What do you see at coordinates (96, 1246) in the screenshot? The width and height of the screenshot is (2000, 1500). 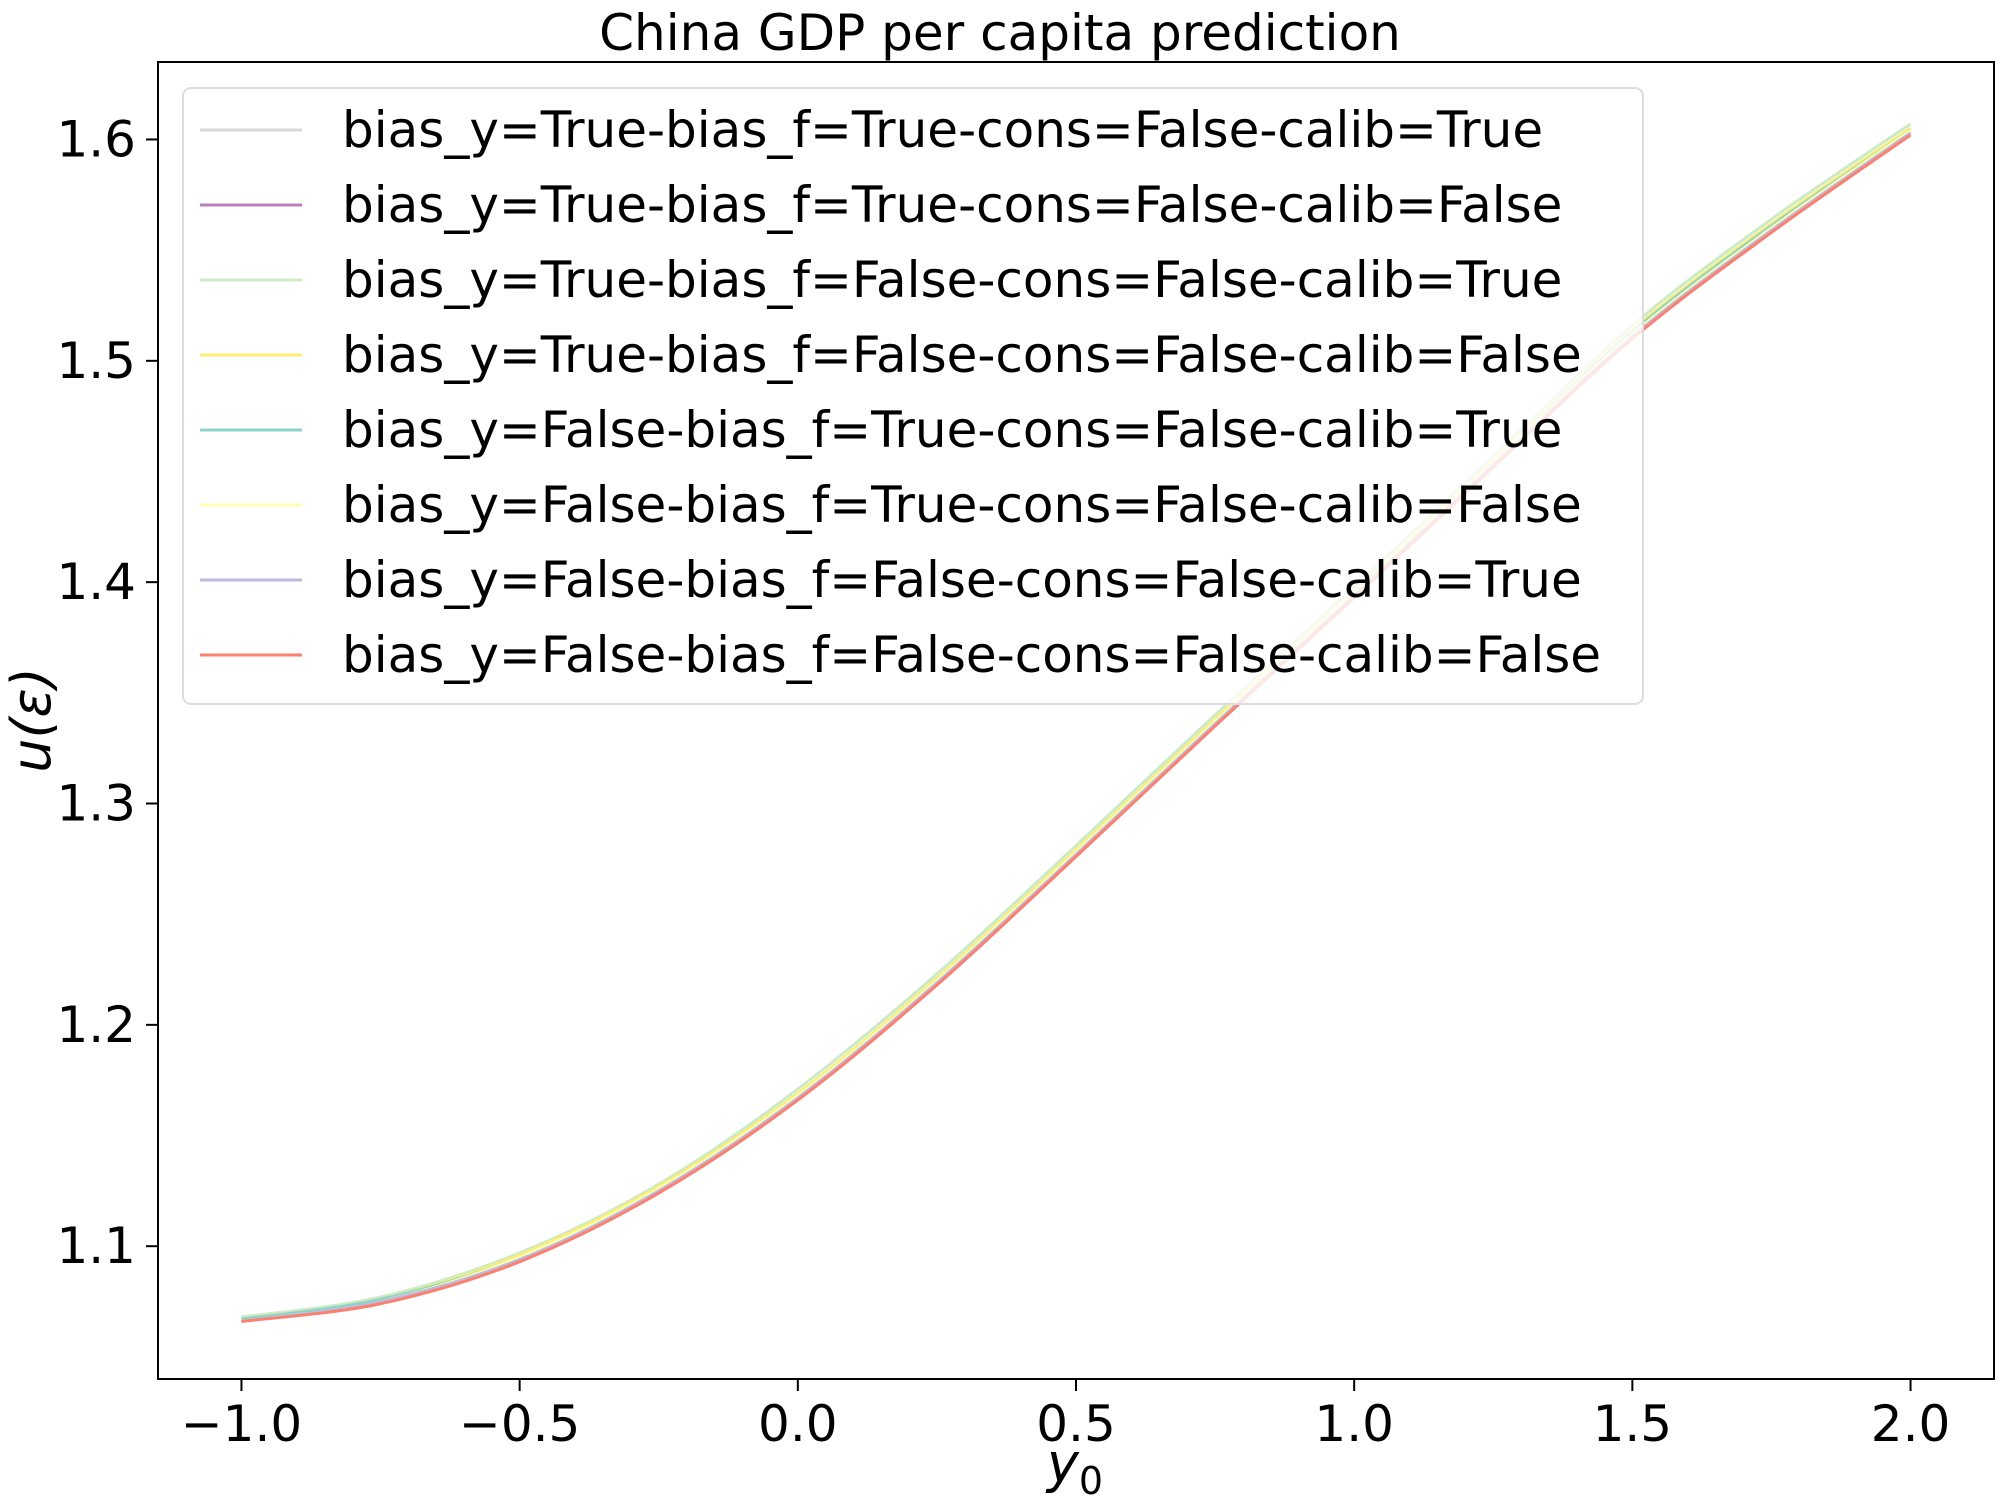 I see `y-tick-label: 1.1` at bounding box center [96, 1246].